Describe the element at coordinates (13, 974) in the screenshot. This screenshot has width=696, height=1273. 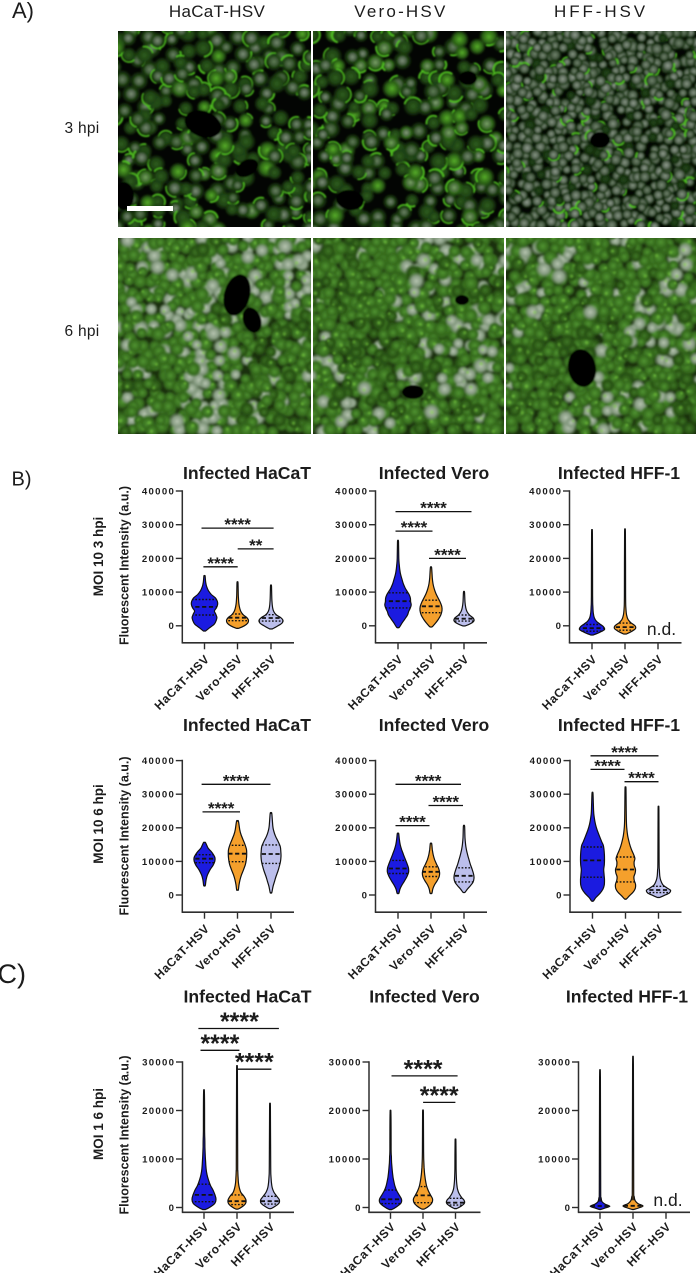
I see `svg-text: C)` at that location.